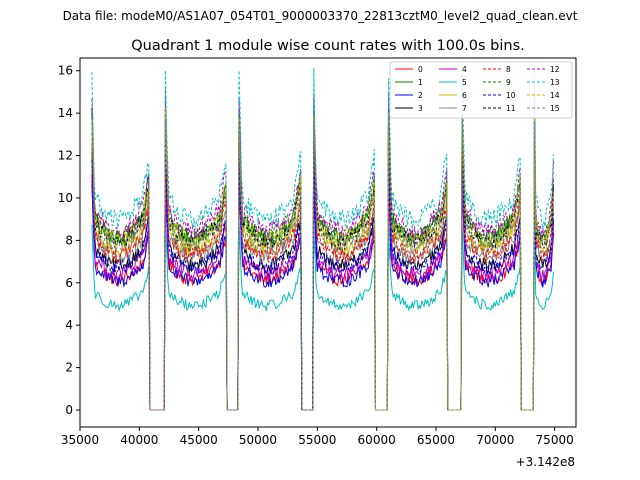 The width and height of the screenshot is (640, 480). I want to click on legend-label-11: 11, so click(511, 108).